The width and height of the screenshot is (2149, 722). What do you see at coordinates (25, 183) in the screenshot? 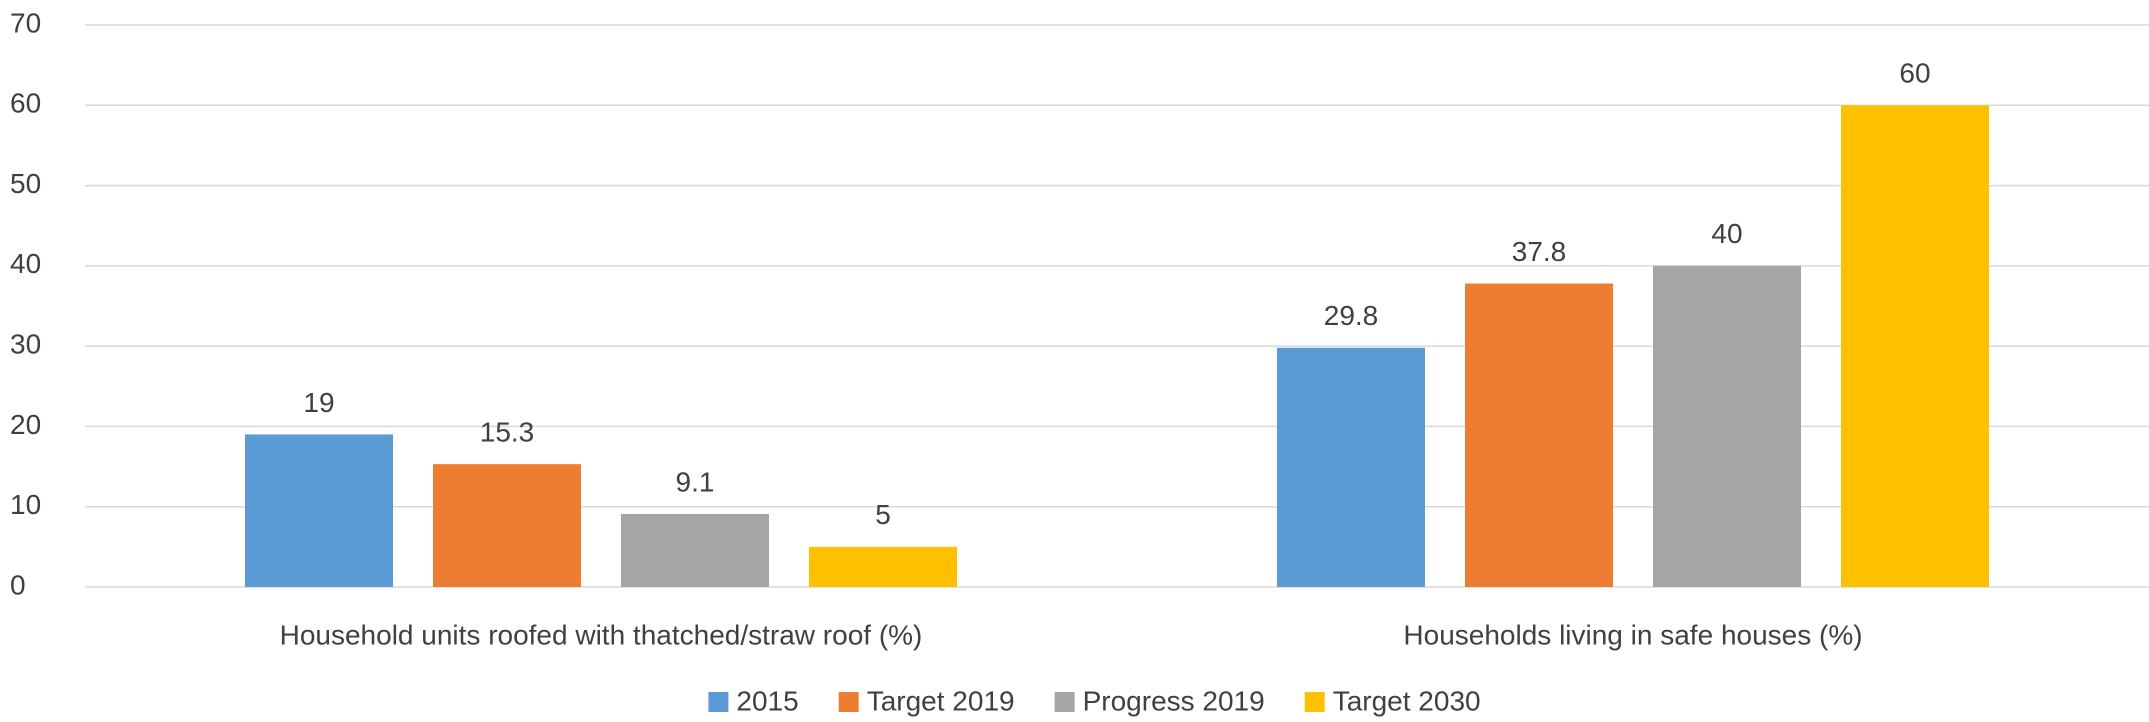
I see `y-tick-label: 50` at bounding box center [25, 183].